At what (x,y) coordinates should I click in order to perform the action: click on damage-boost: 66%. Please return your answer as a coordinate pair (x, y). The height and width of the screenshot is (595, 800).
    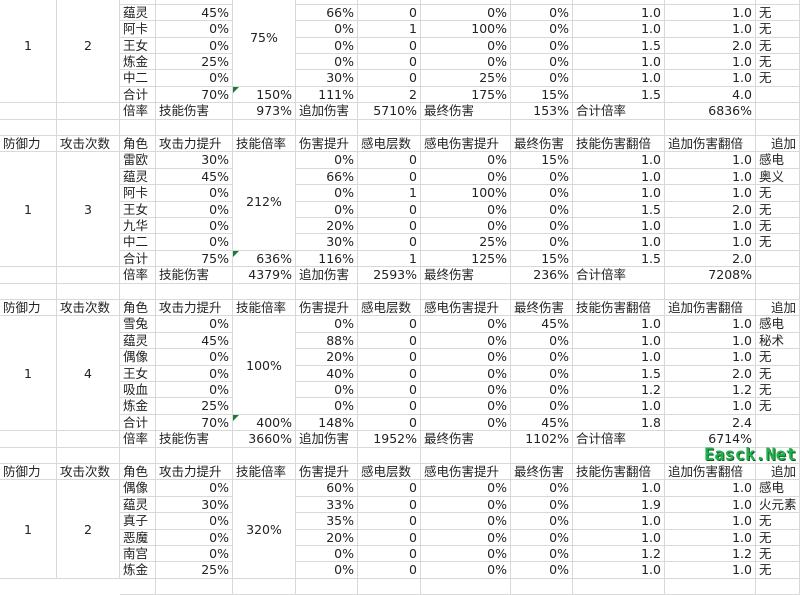
    Looking at the image, I should click on (327, 13).